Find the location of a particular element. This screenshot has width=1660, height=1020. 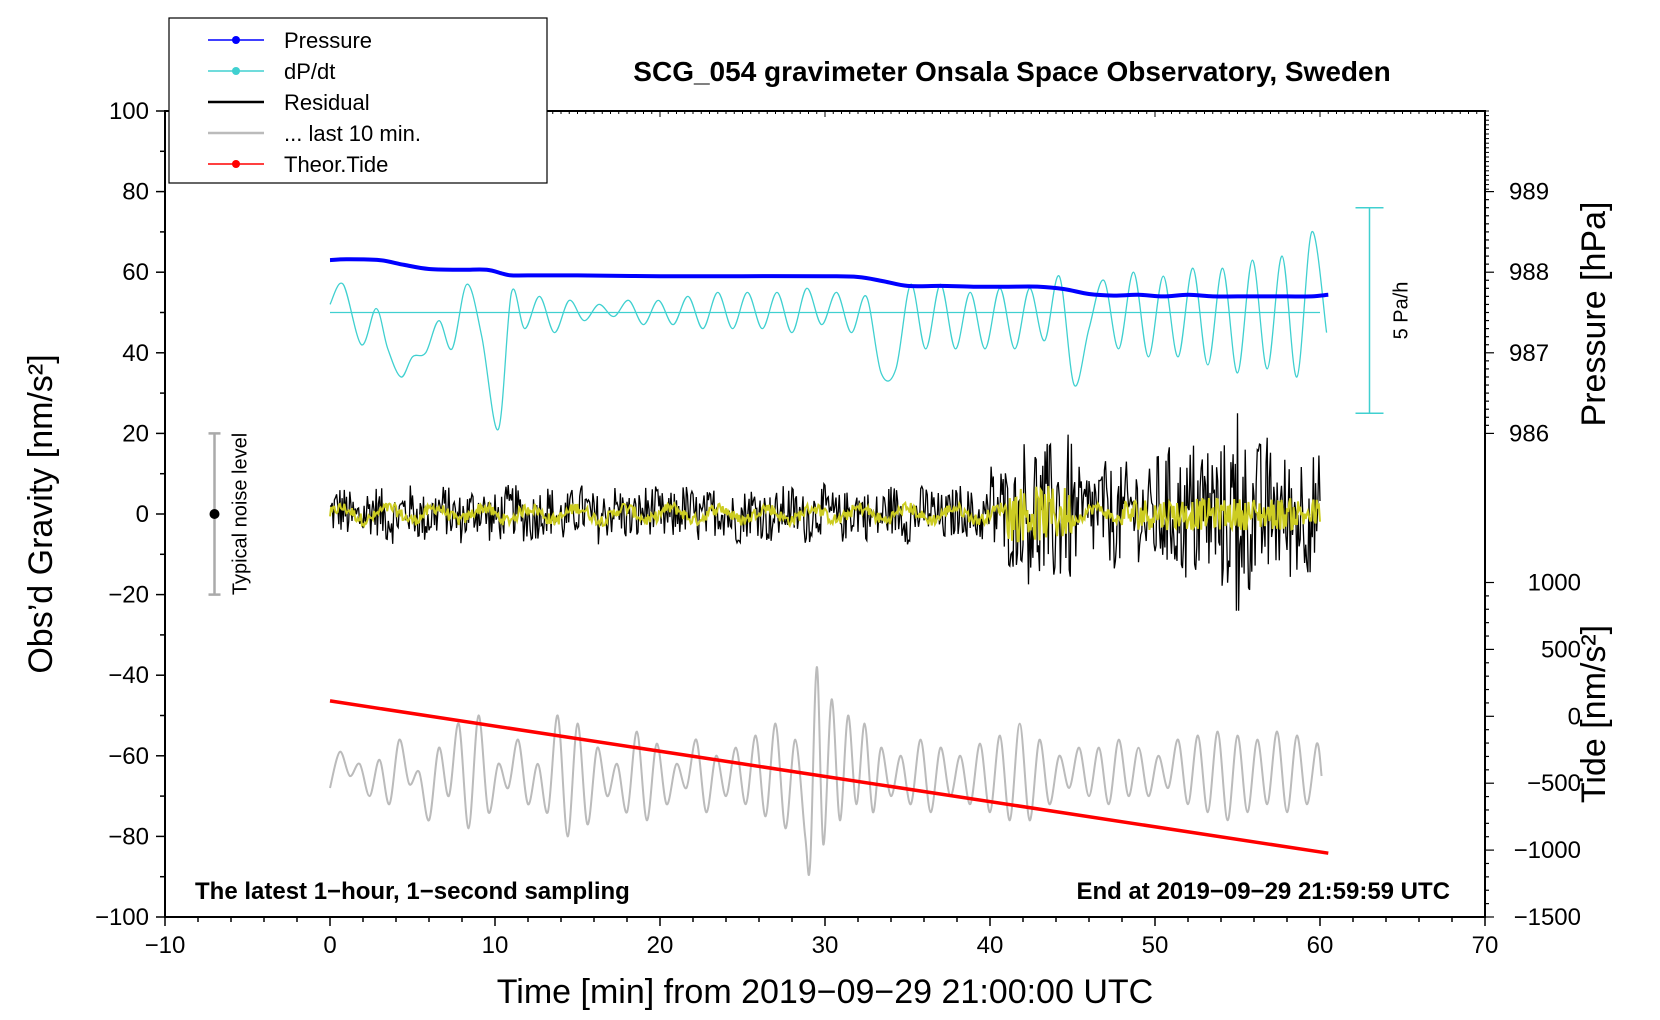

residual-line is located at coordinates (825, 512).